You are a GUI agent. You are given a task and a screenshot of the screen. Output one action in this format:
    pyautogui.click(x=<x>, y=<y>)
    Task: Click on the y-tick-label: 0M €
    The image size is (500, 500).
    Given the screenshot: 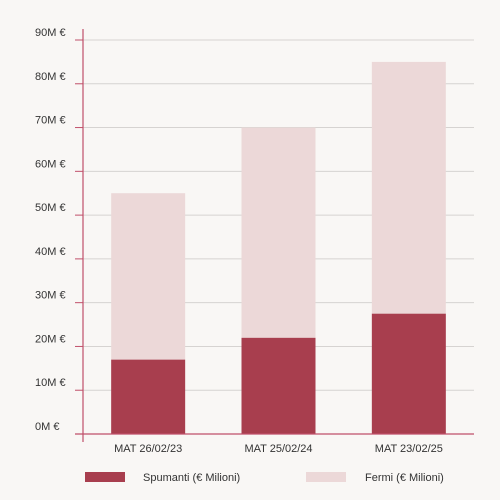 What is the action you would take?
    pyautogui.click(x=47, y=427)
    